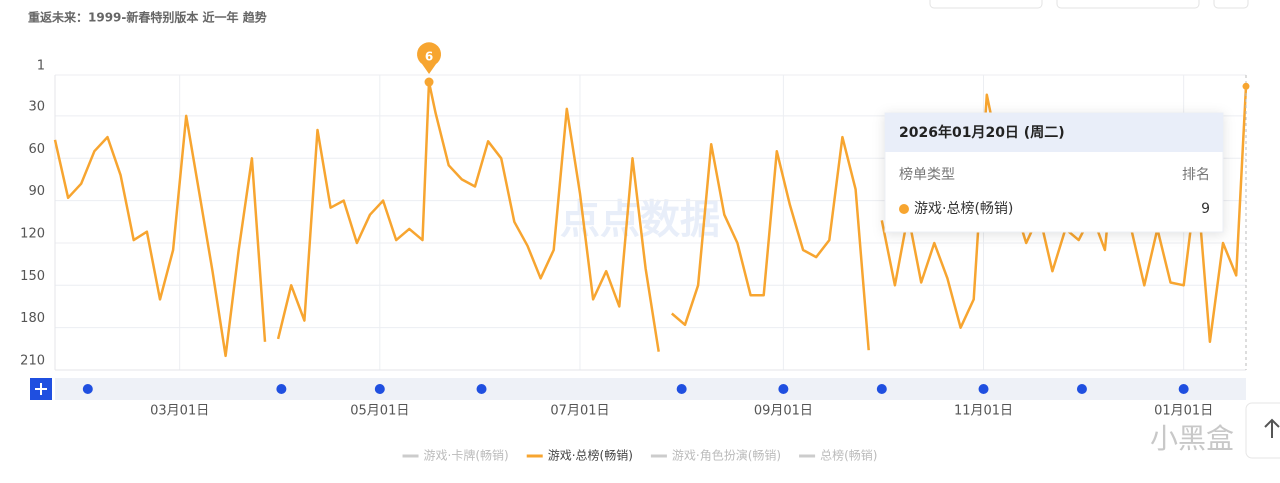  What do you see at coordinates (466, 456) in the screenshot?
I see `legend-label: 游戏·卡牌(畅销)` at bounding box center [466, 456].